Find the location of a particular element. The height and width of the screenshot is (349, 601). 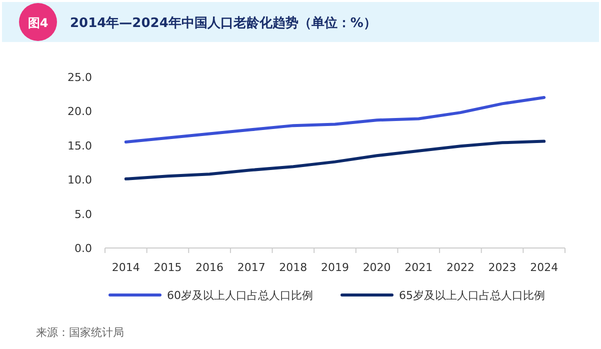

source-note: 来源：国家统计局 is located at coordinates (80, 332).